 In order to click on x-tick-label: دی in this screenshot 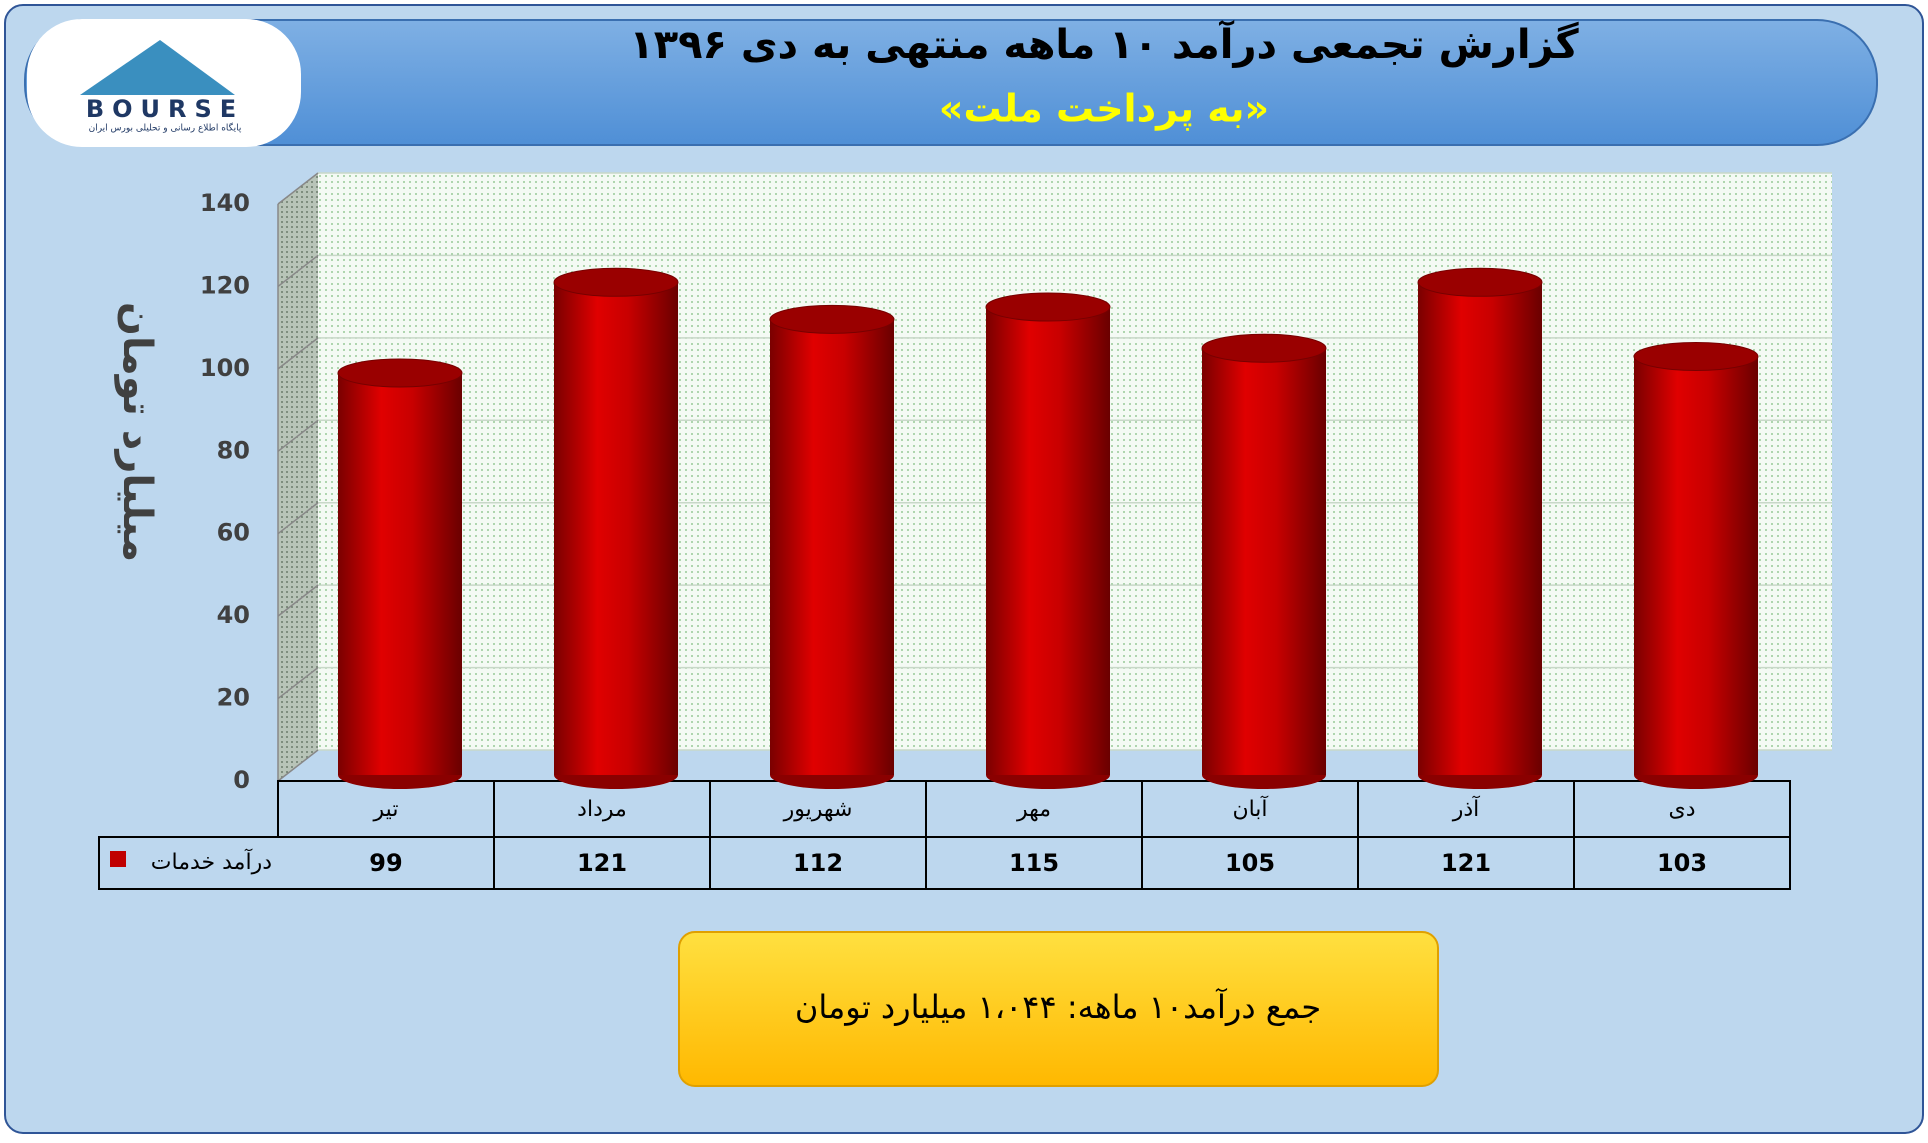, I will do `click(1681, 809)`.